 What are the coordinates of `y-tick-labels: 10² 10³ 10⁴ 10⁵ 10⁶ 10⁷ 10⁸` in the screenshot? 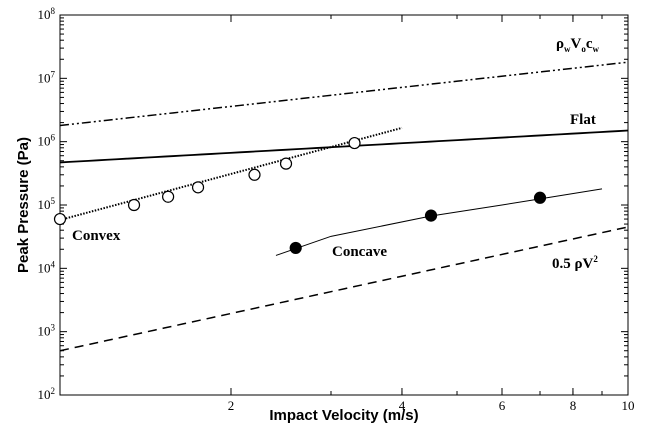 It's located at (47, 204).